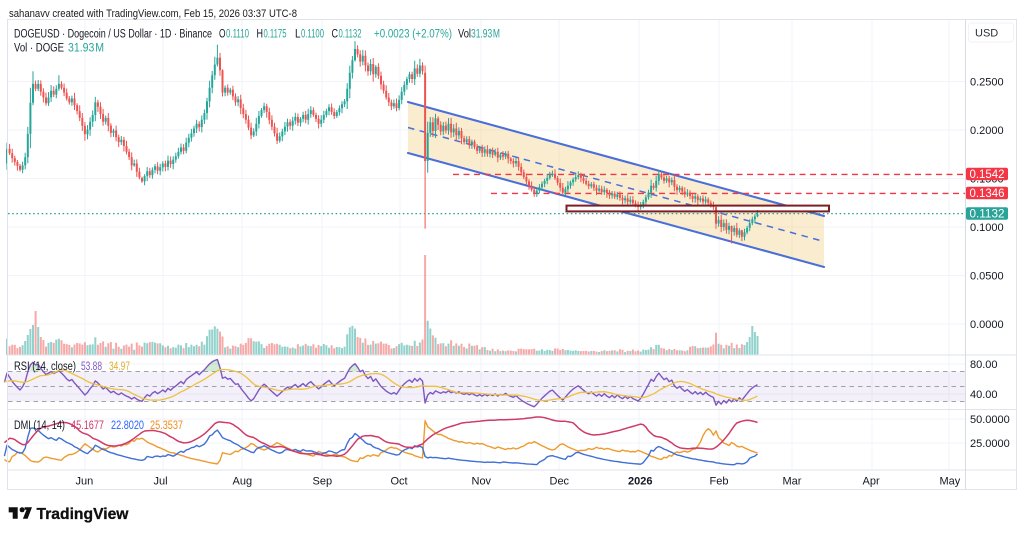 The image size is (1024, 536). Describe the element at coordinates (792, 482) in the screenshot. I see `svg-text: Mar` at that location.